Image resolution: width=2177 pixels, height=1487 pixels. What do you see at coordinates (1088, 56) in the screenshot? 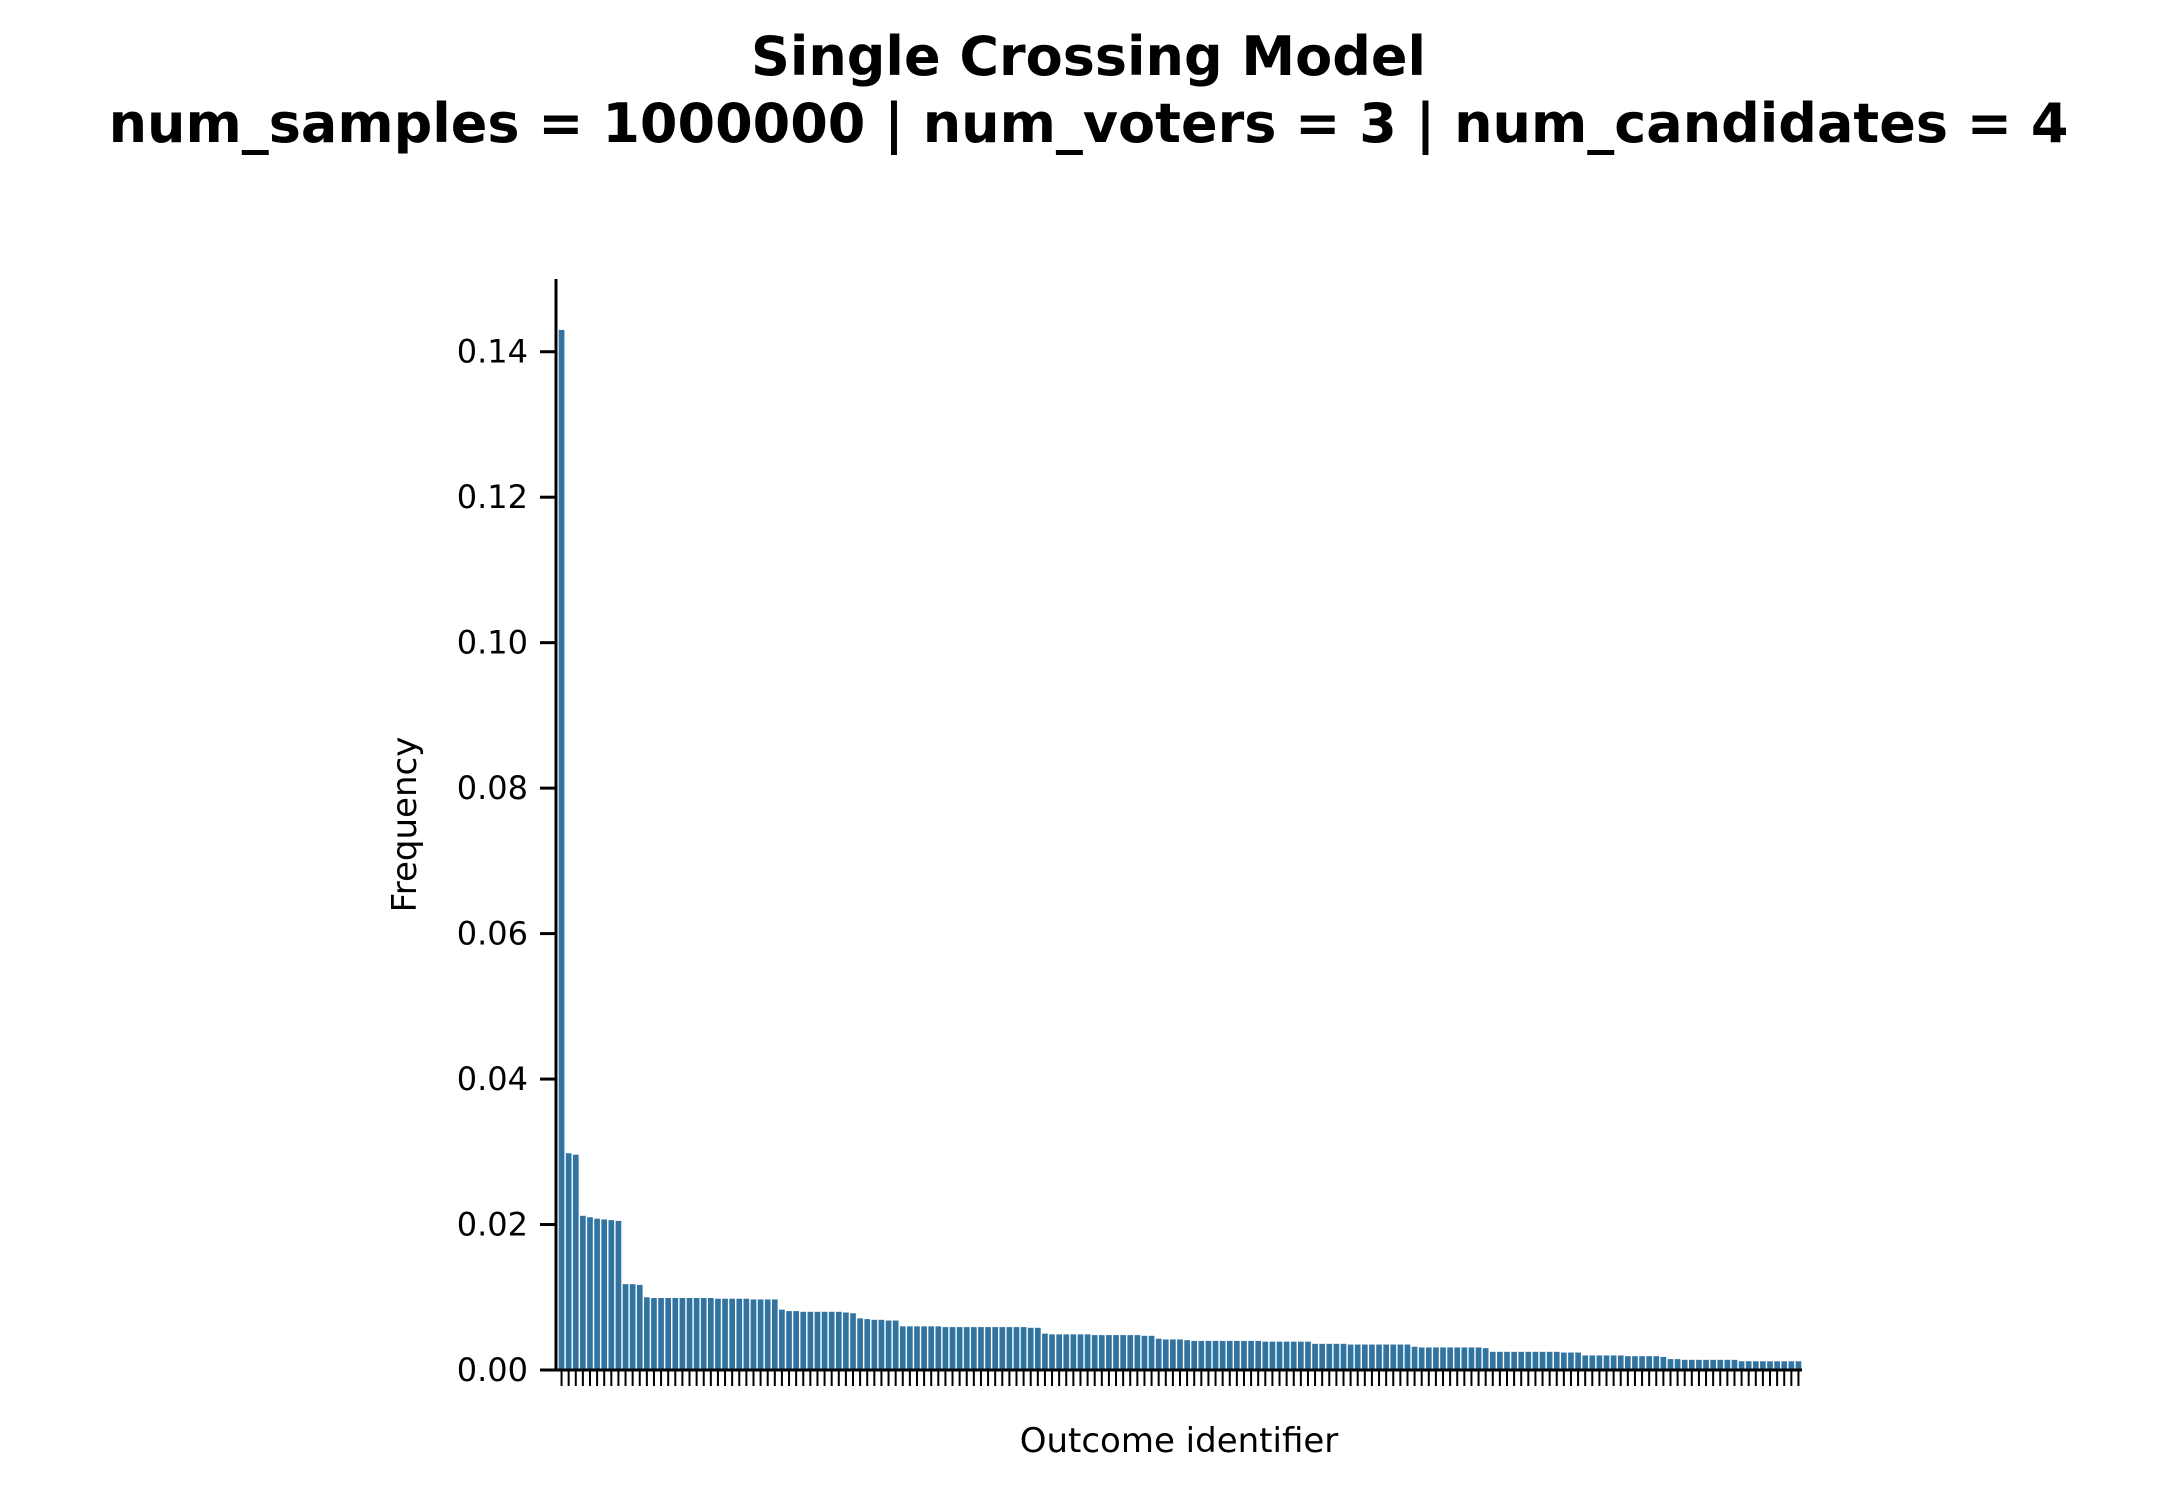
I see `chart-title: Single Crossing Model` at bounding box center [1088, 56].